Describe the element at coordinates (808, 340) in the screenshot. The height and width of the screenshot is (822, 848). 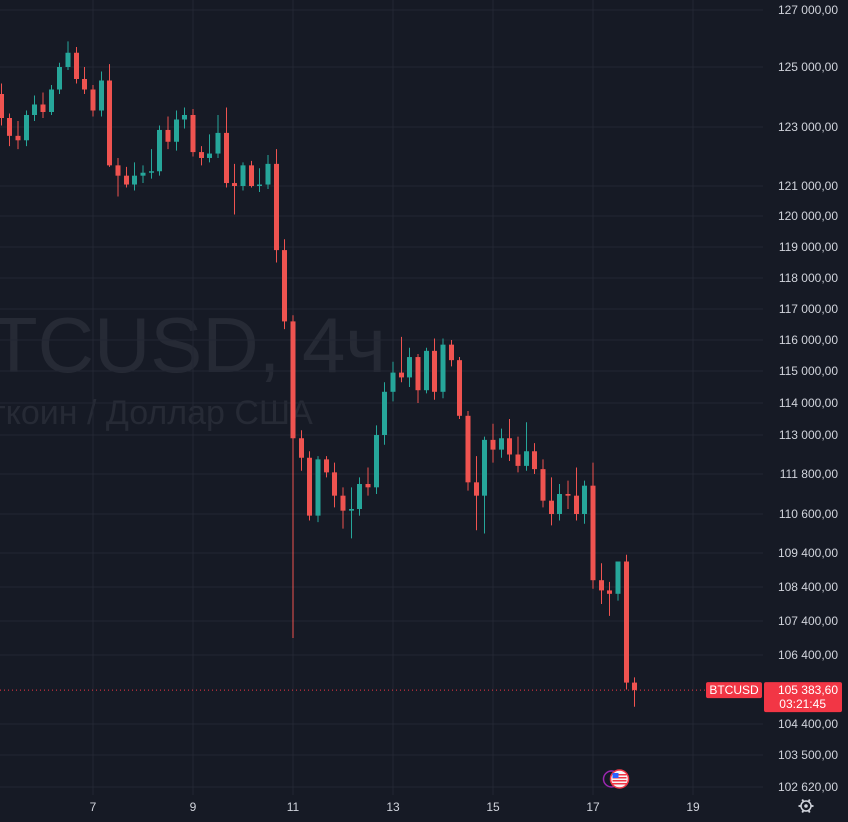
I see `price-axis-label: 116 000,00` at that location.